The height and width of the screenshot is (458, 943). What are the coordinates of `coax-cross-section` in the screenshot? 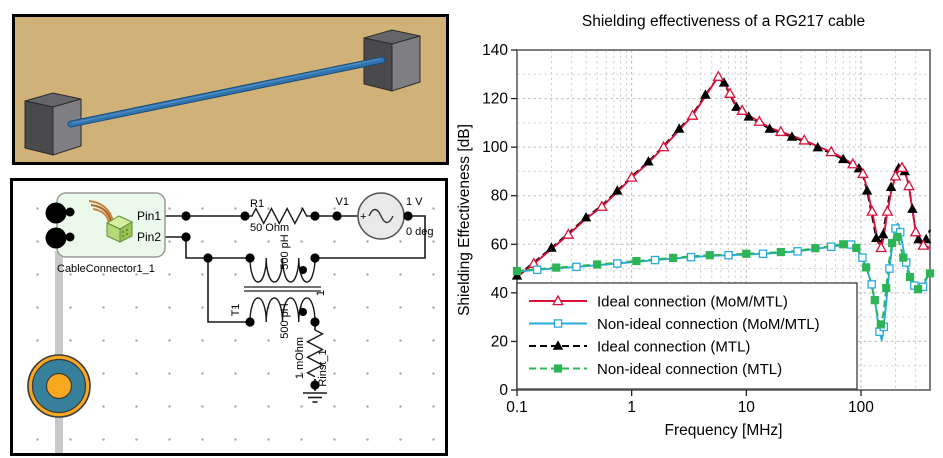 It's located at (59, 386).